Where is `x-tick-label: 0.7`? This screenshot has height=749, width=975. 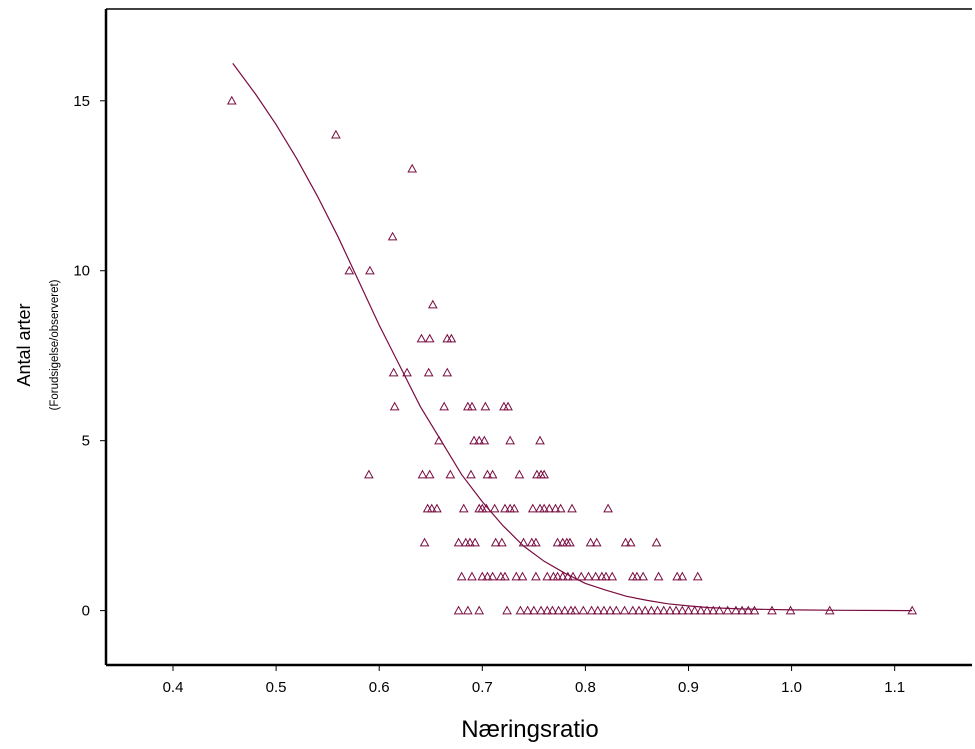 x-tick-label: 0.7 is located at coordinates (482, 687).